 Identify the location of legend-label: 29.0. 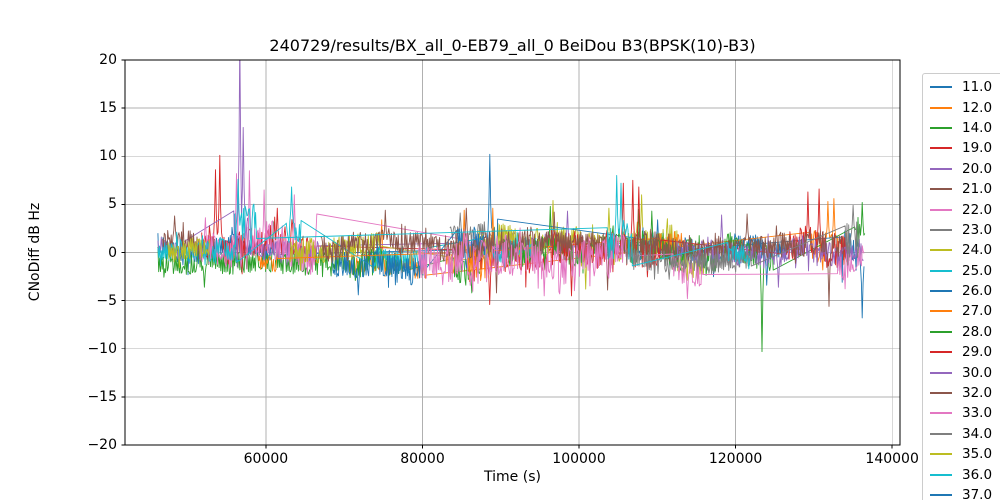
(977, 352).